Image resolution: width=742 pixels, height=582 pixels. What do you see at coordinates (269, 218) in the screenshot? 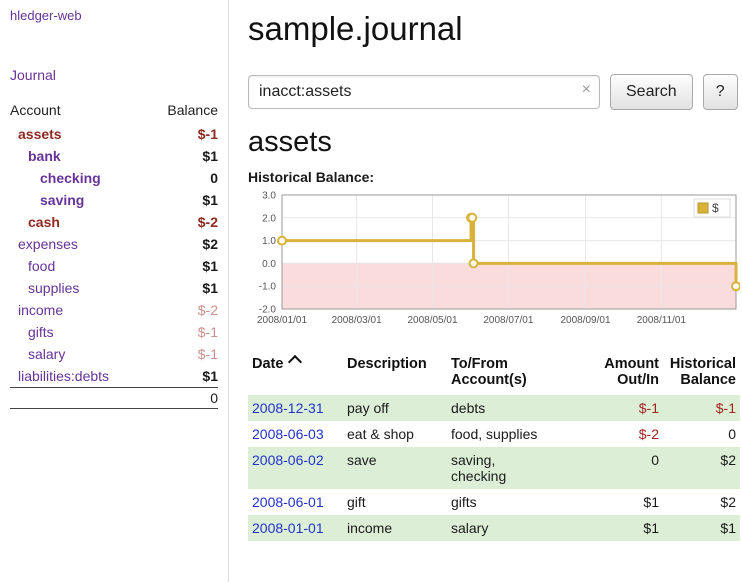
I see `svg-text: 2.0` at bounding box center [269, 218].